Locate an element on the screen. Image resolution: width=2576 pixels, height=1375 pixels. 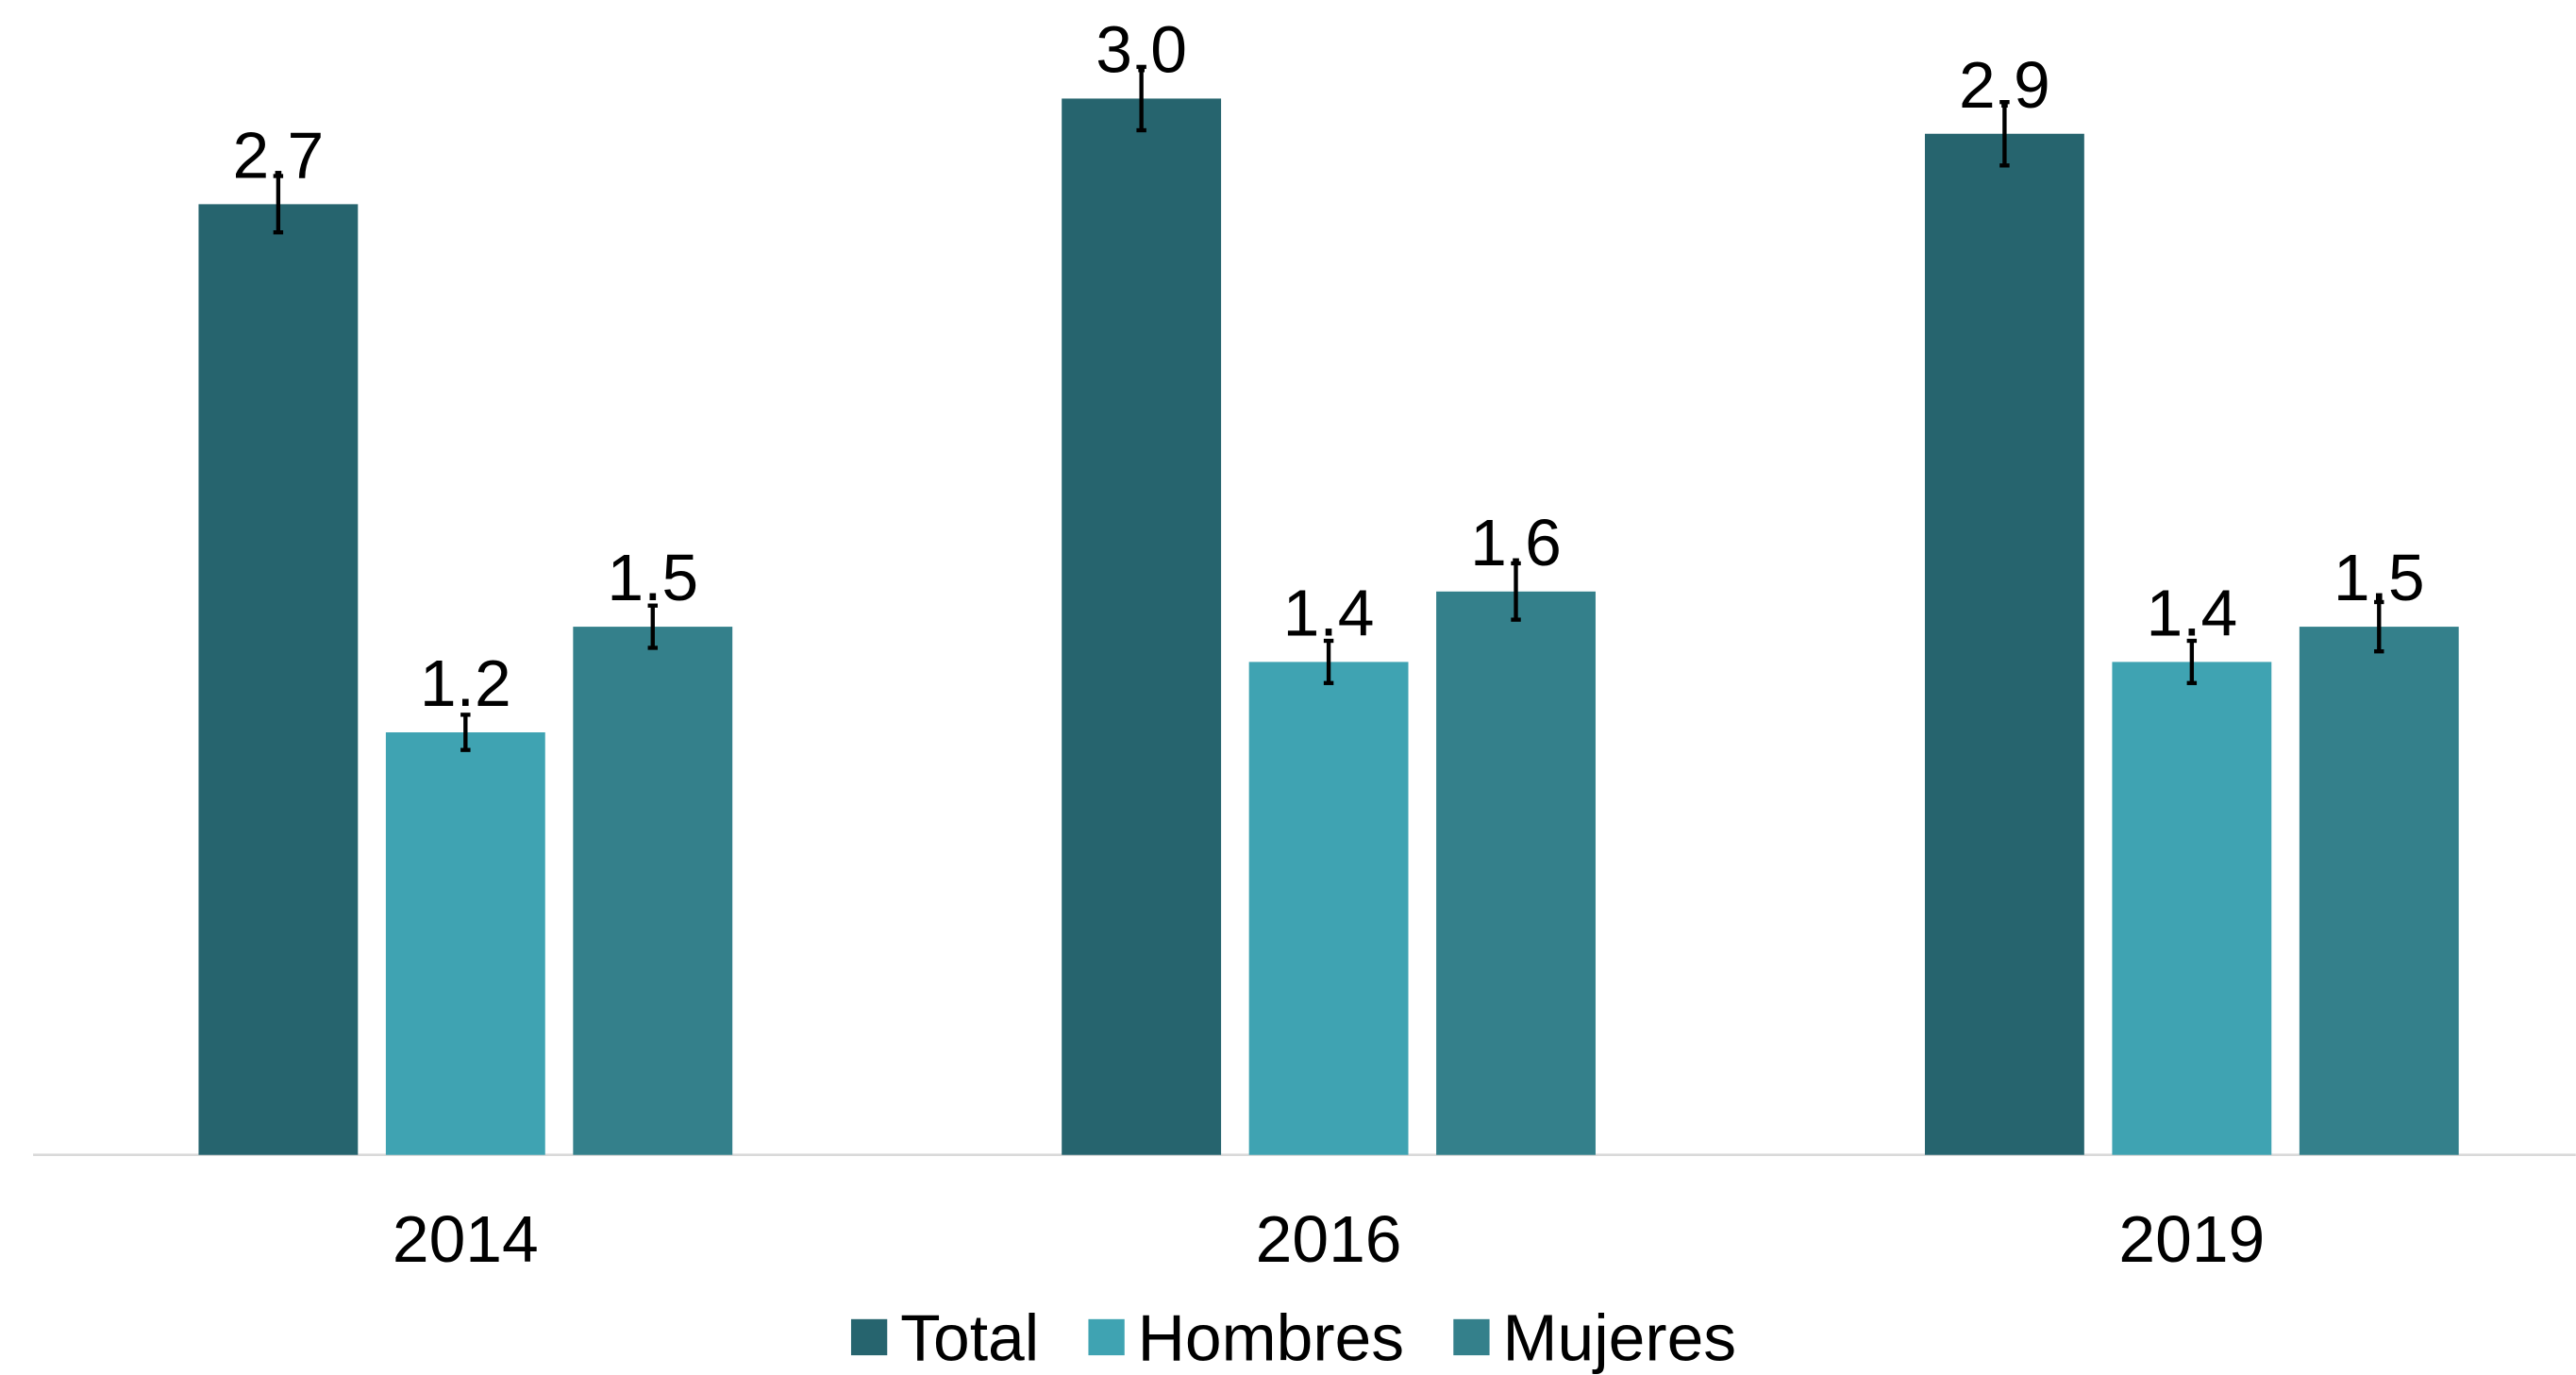
x-tick-label: 2014 is located at coordinates (466, 1239).